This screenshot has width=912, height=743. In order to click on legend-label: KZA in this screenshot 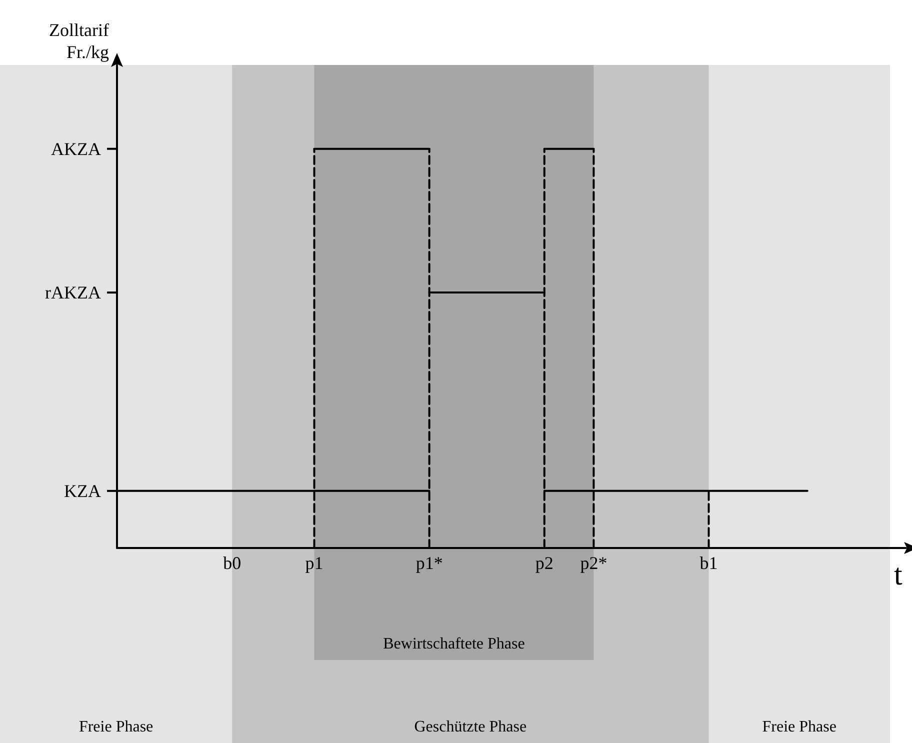, I will do `click(82, 490)`.